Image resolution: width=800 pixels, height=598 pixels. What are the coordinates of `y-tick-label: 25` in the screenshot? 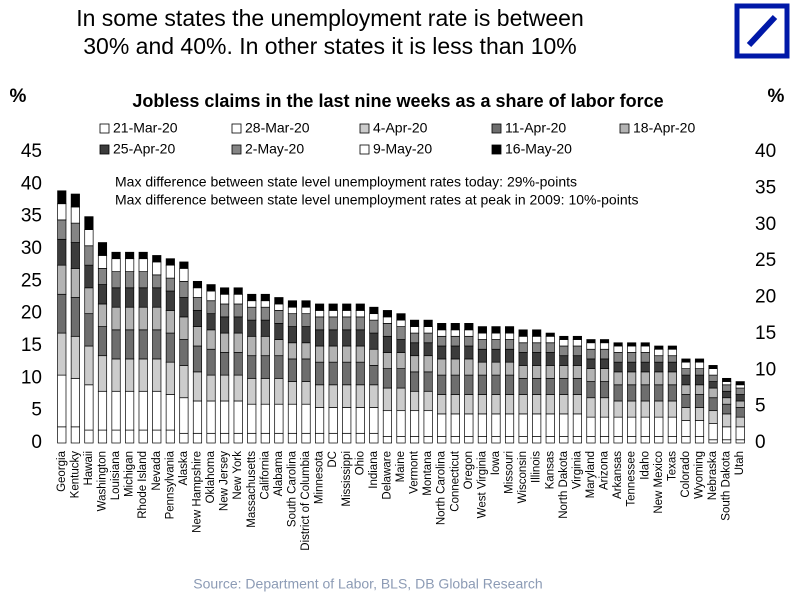 It's located at (31, 280).